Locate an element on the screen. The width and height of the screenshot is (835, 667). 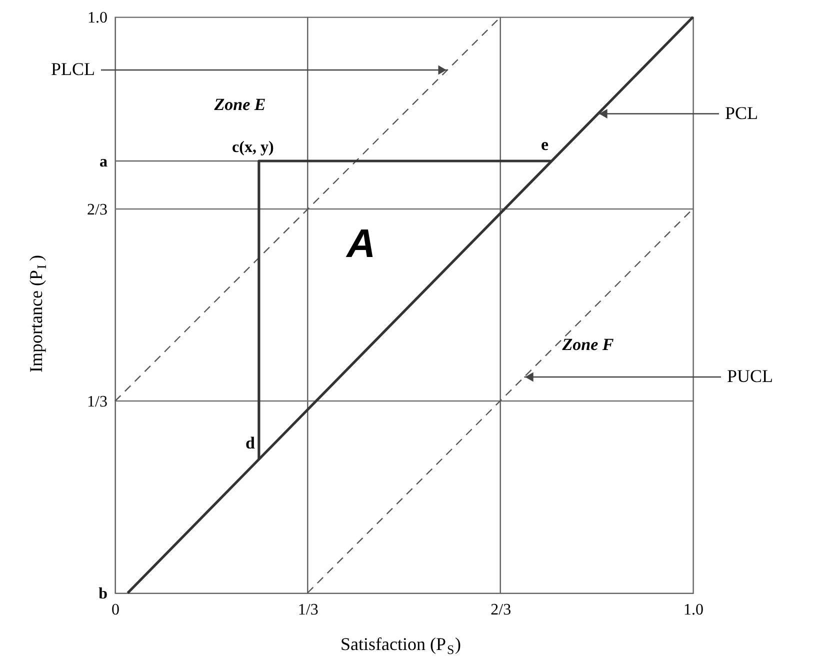
y-tick-label: 2/3 is located at coordinates (97, 209).